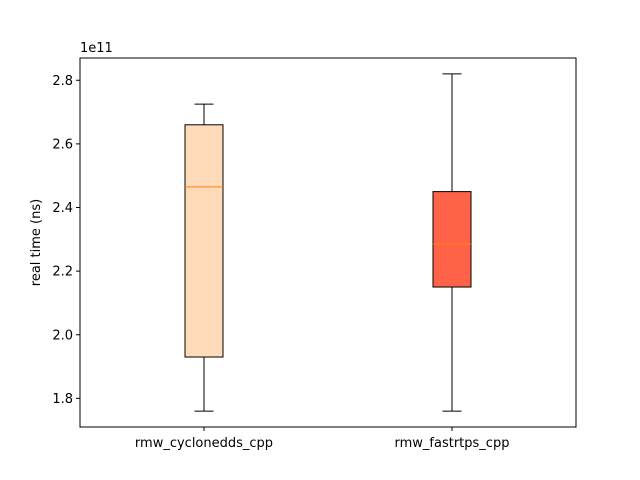 The width and height of the screenshot is (640, 480). What do you see at coordinates (66, 240) in the screenshot?
I see `y-axis-ticks: 1.8 2.0 2.2 2.4 2.6 2.8` at bounding box center [66, 240].